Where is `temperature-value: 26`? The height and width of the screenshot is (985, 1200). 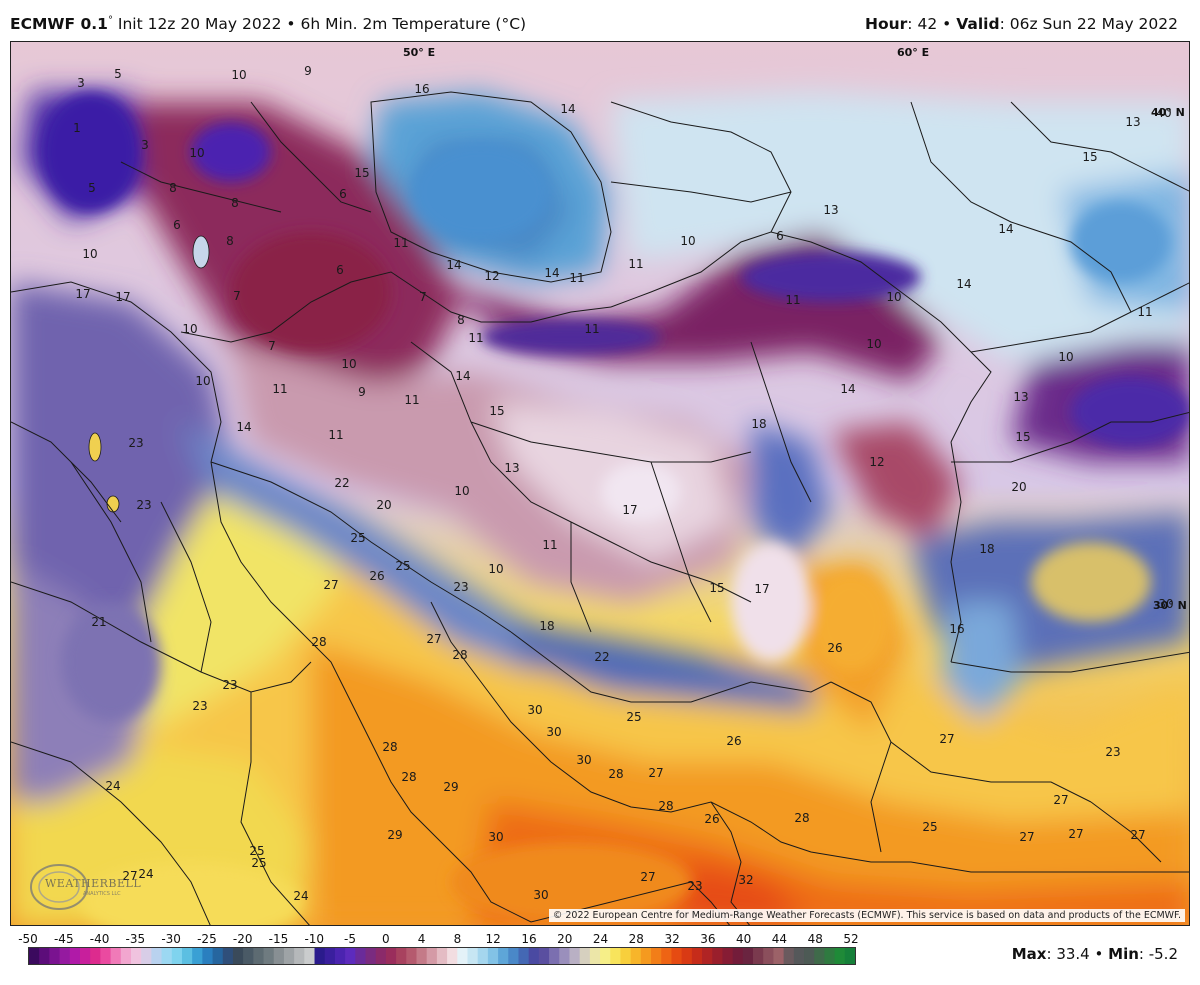 temperature-value: 26 is located at coordinates (711, 819).